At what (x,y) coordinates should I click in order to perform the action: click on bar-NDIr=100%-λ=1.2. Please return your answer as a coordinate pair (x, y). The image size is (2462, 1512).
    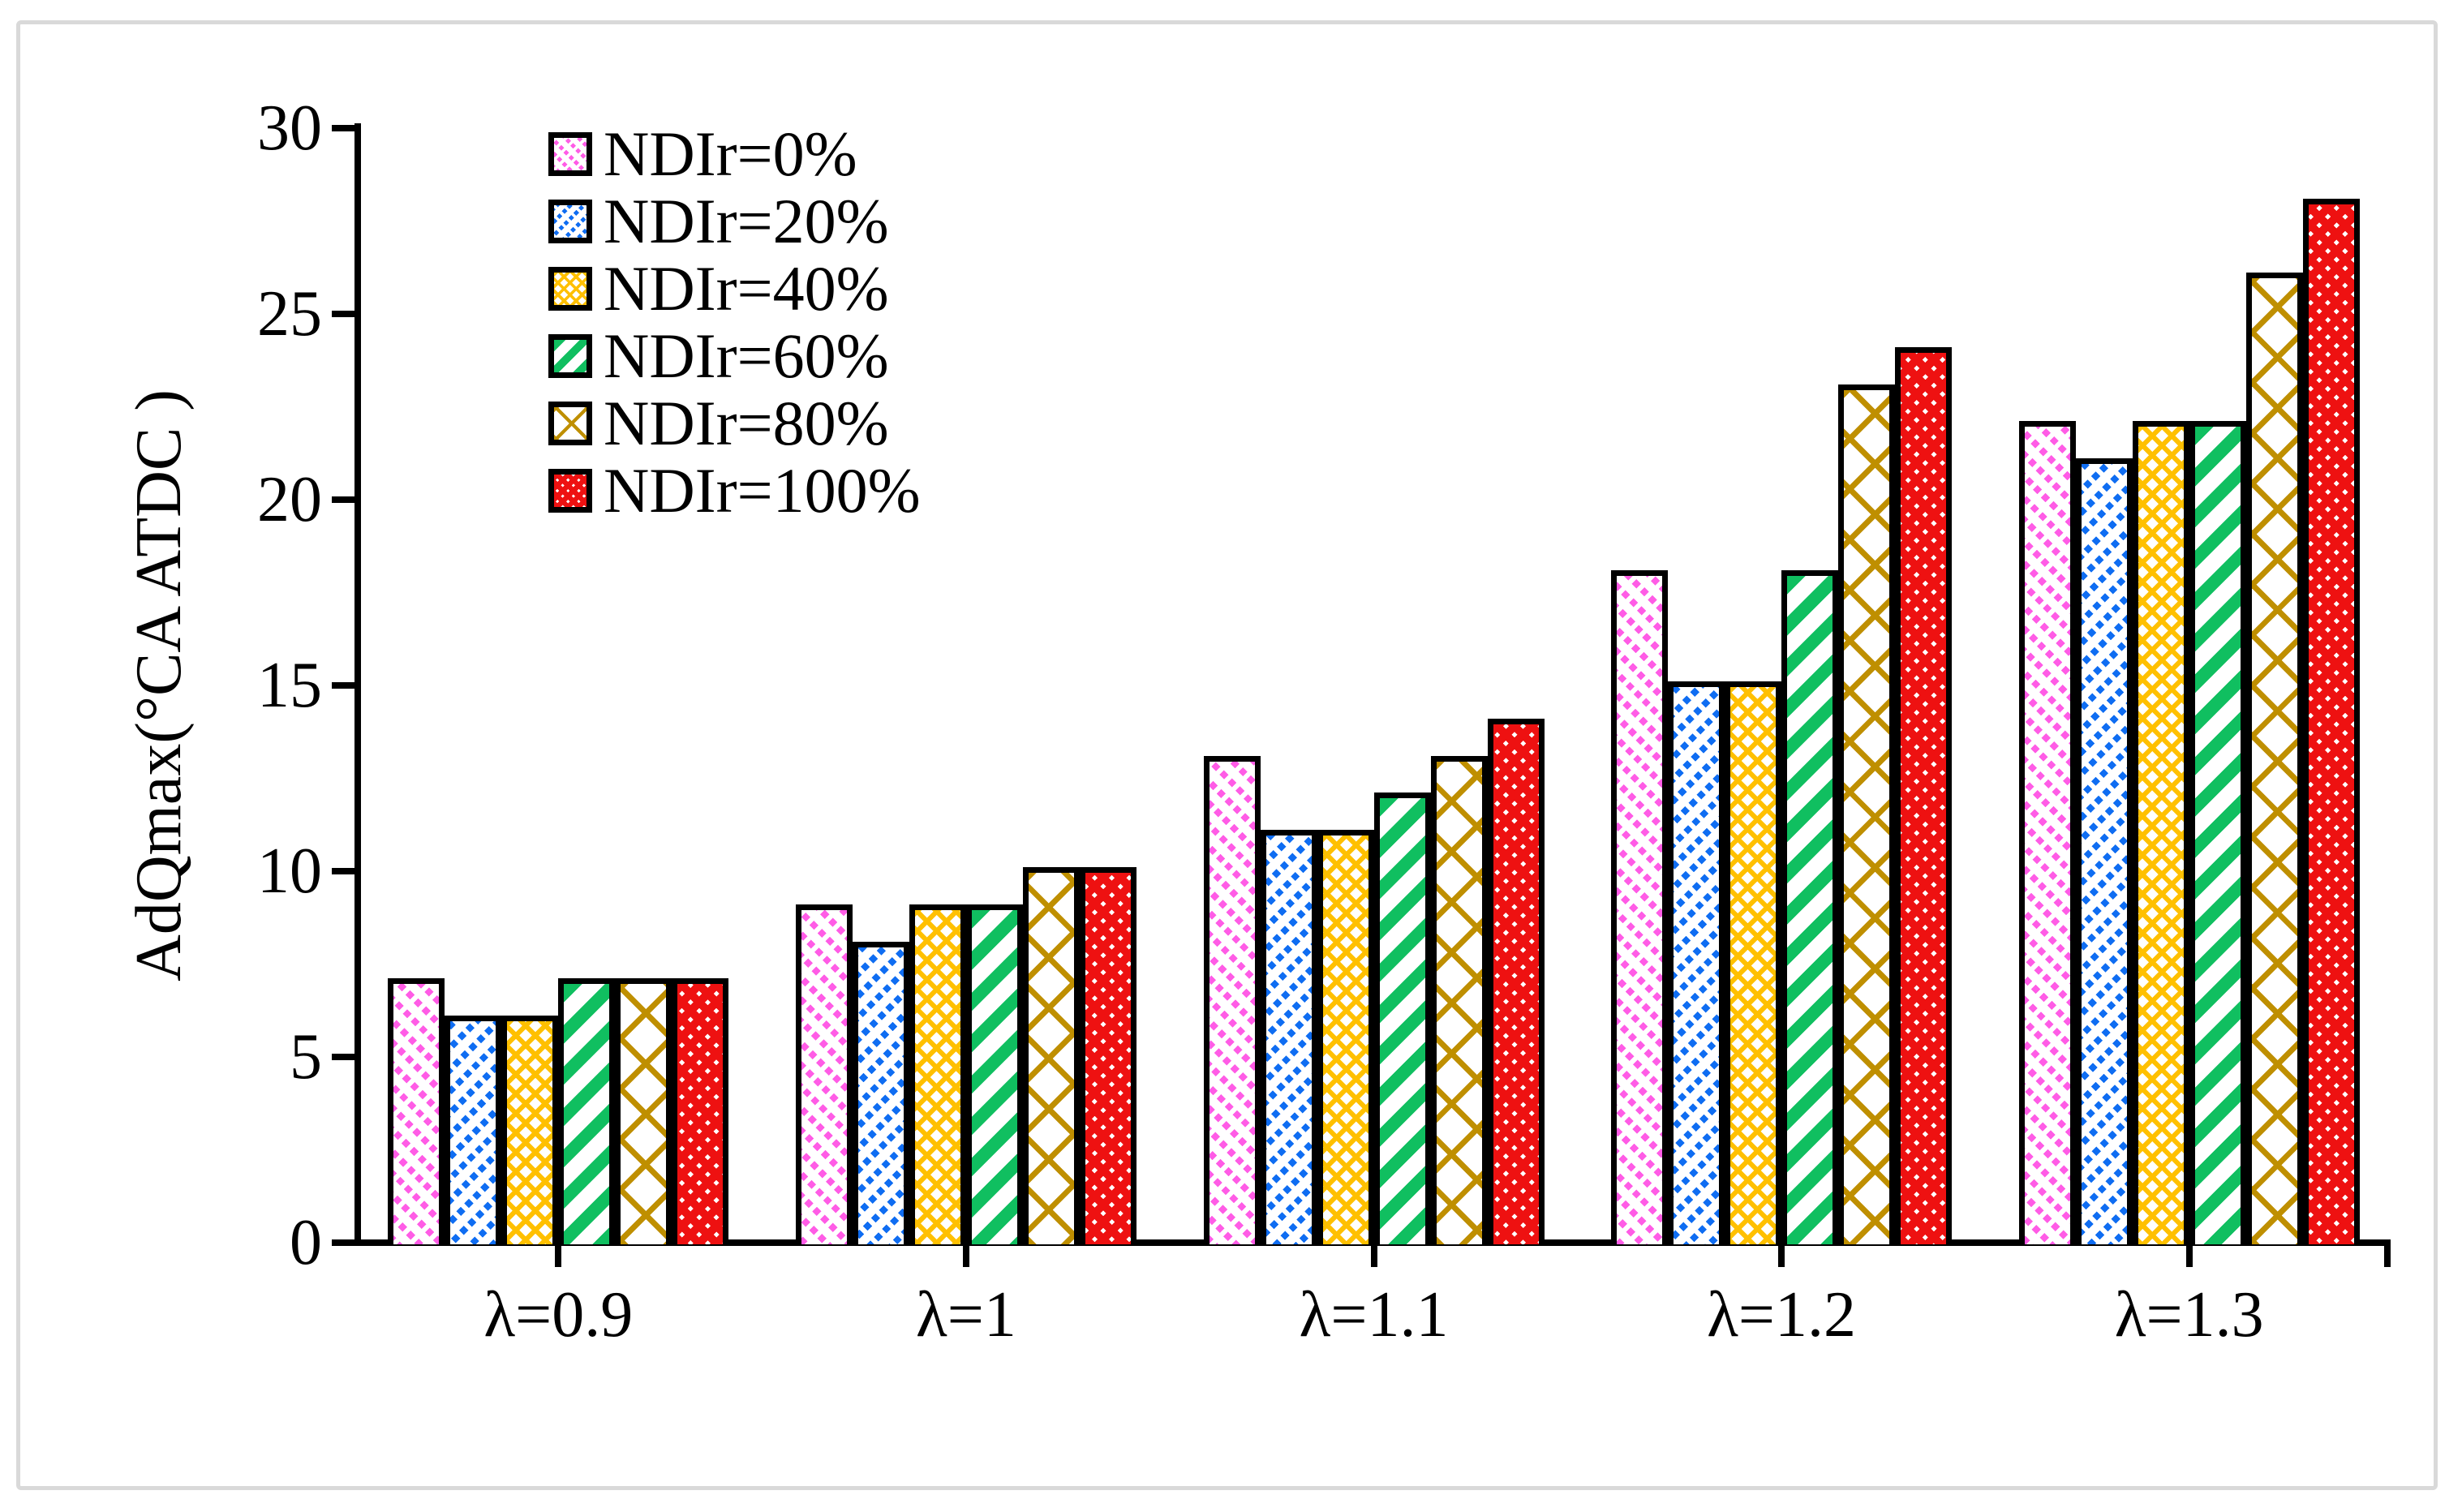
    Looking at the image, I should click on (1924, 795).